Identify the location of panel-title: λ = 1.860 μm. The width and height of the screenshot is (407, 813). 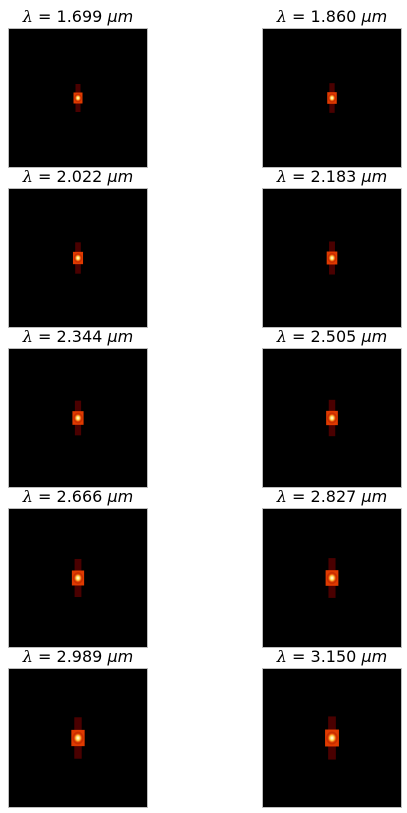
(324, 17).